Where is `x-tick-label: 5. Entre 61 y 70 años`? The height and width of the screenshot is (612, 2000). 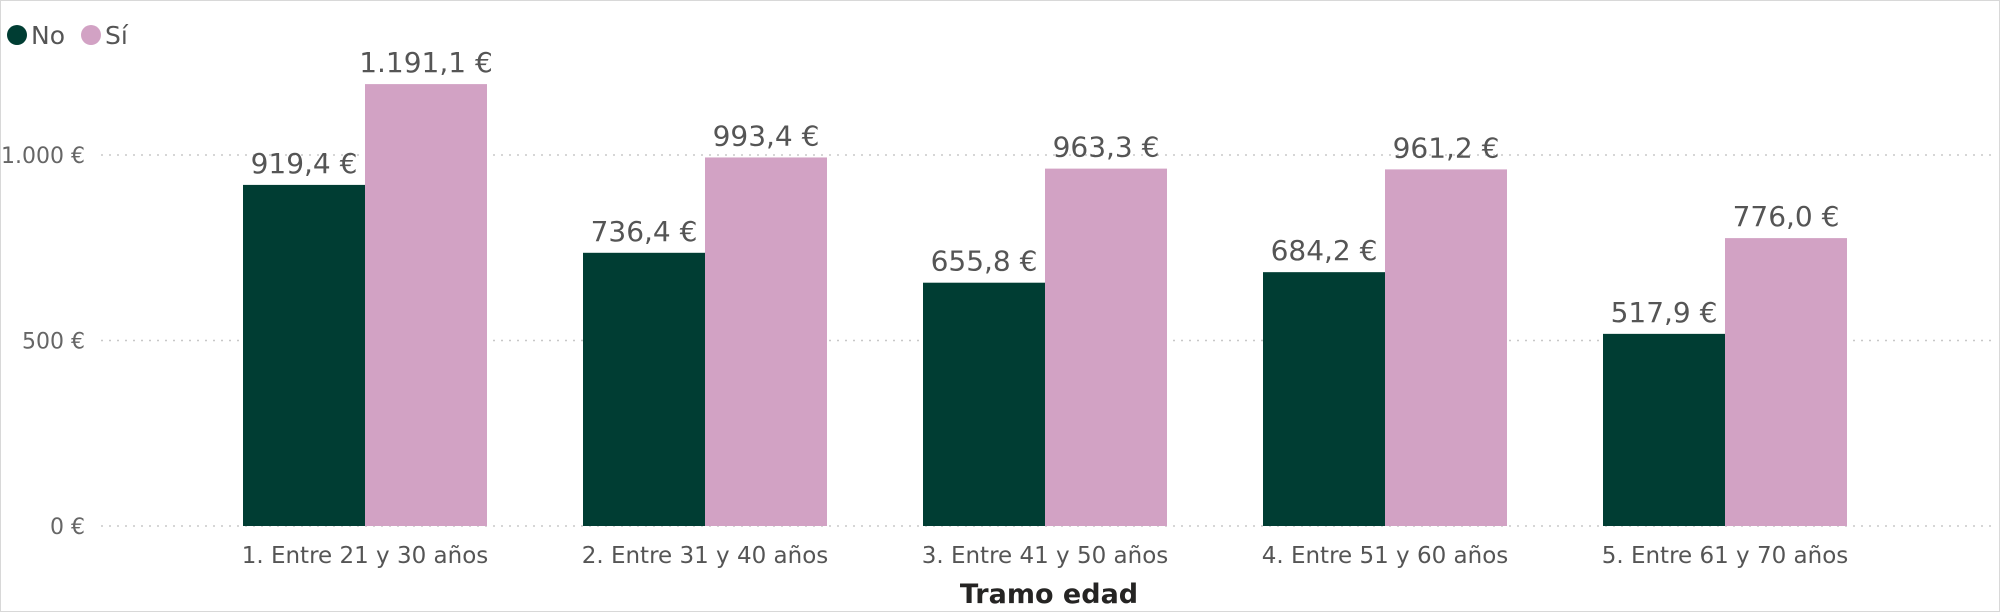
x-tick-label: 5. Entre 61 y 70 años is located at coordinates (1725, 556).